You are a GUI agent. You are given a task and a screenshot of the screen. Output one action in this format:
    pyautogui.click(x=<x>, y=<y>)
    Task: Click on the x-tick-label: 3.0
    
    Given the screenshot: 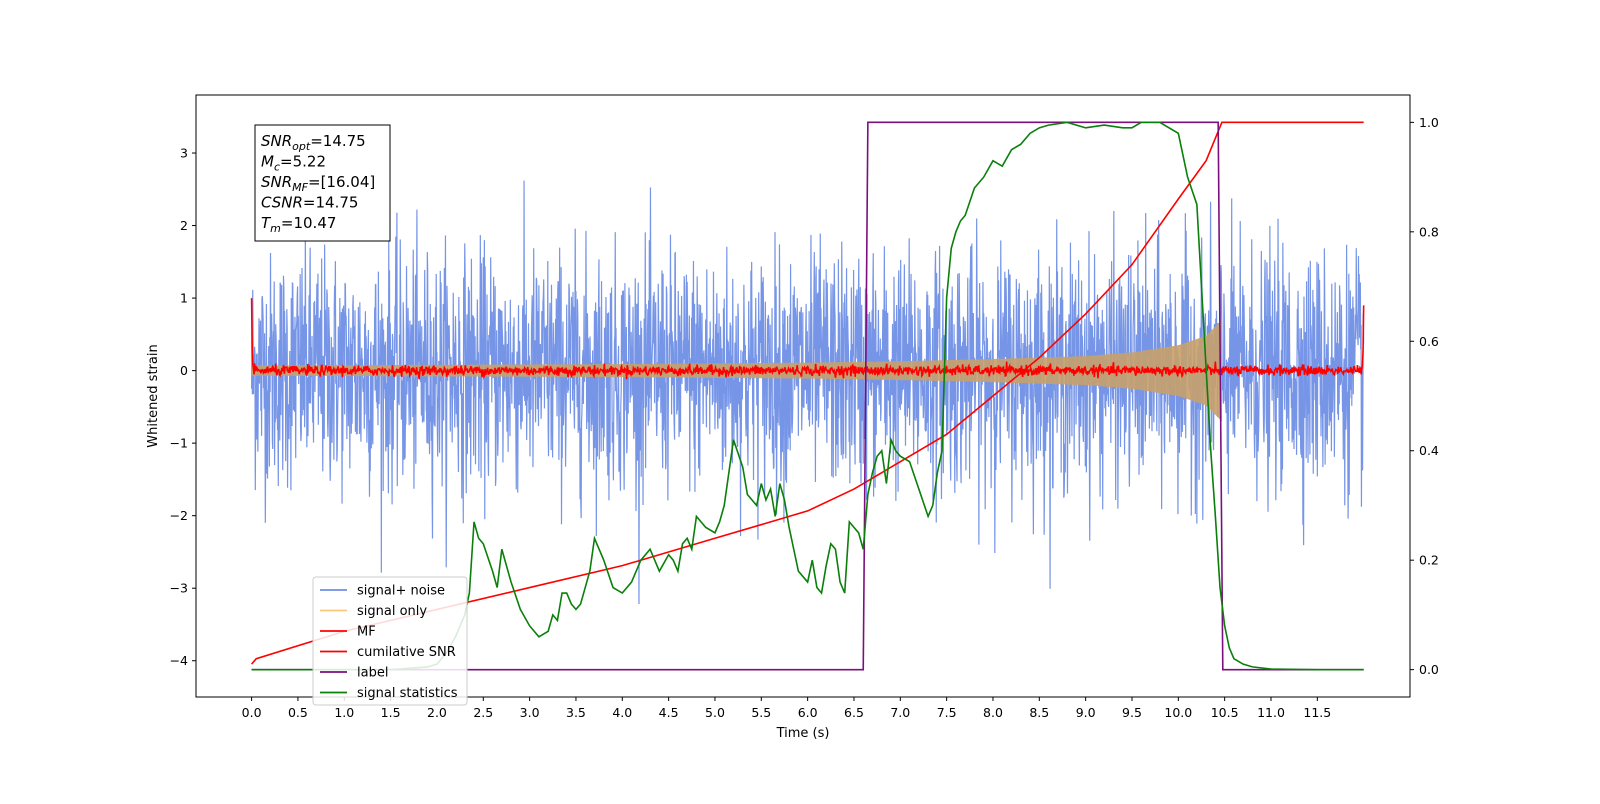 What is the action you would take?
    pyautogui.click(x=530, y=712)
    